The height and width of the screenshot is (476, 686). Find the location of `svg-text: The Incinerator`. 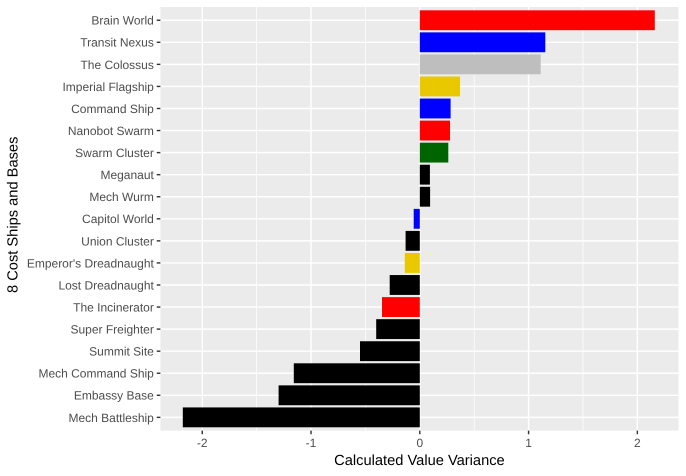

svg-text: The Incinerator is located at coordinates (113, 307).